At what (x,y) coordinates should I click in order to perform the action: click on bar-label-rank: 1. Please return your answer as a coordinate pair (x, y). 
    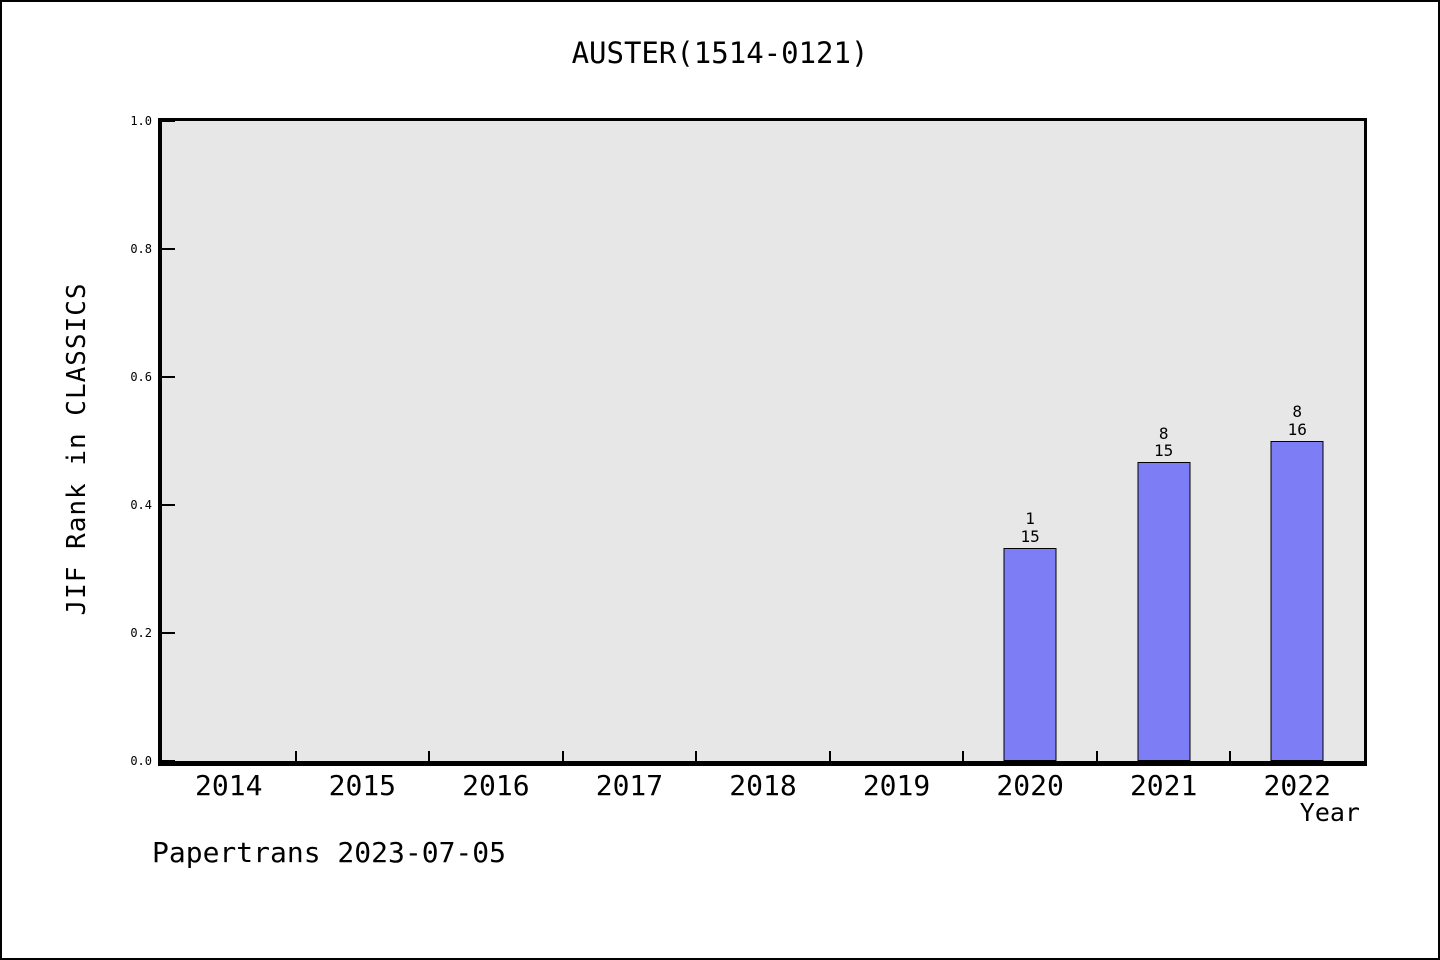
    Looking at the image, I should click on (1030, 519).